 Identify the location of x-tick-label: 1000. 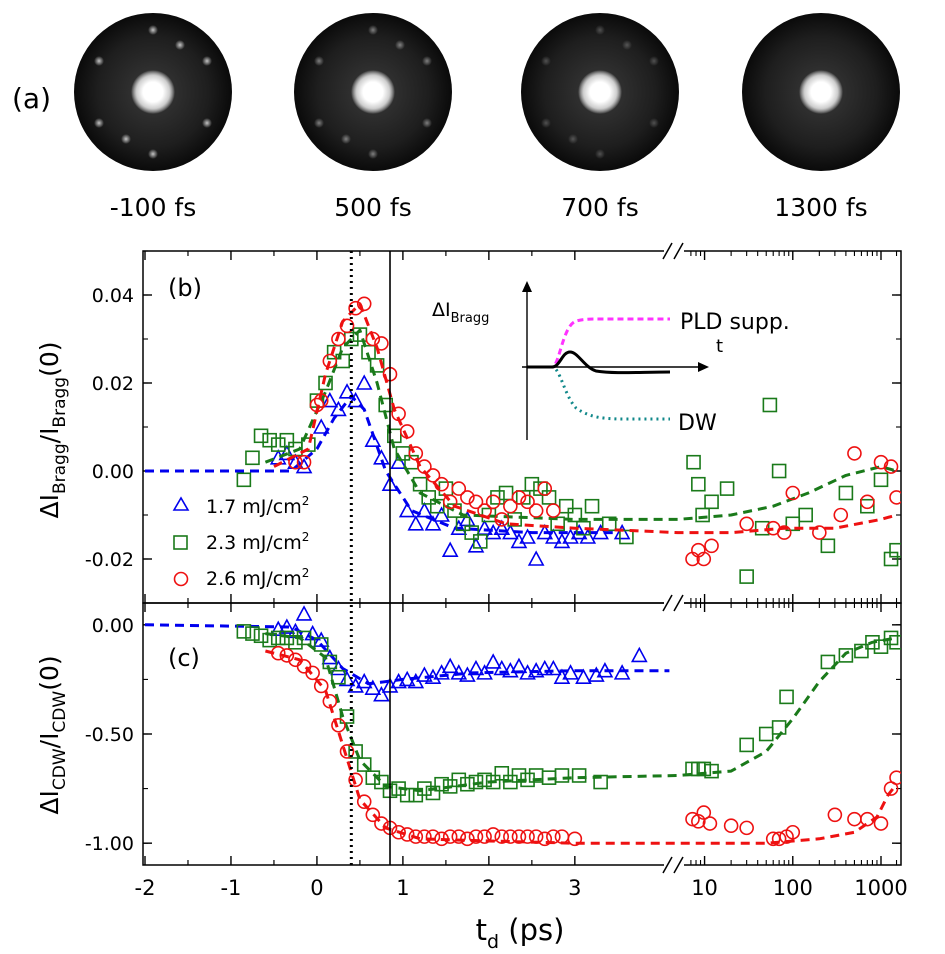
(880, 888).